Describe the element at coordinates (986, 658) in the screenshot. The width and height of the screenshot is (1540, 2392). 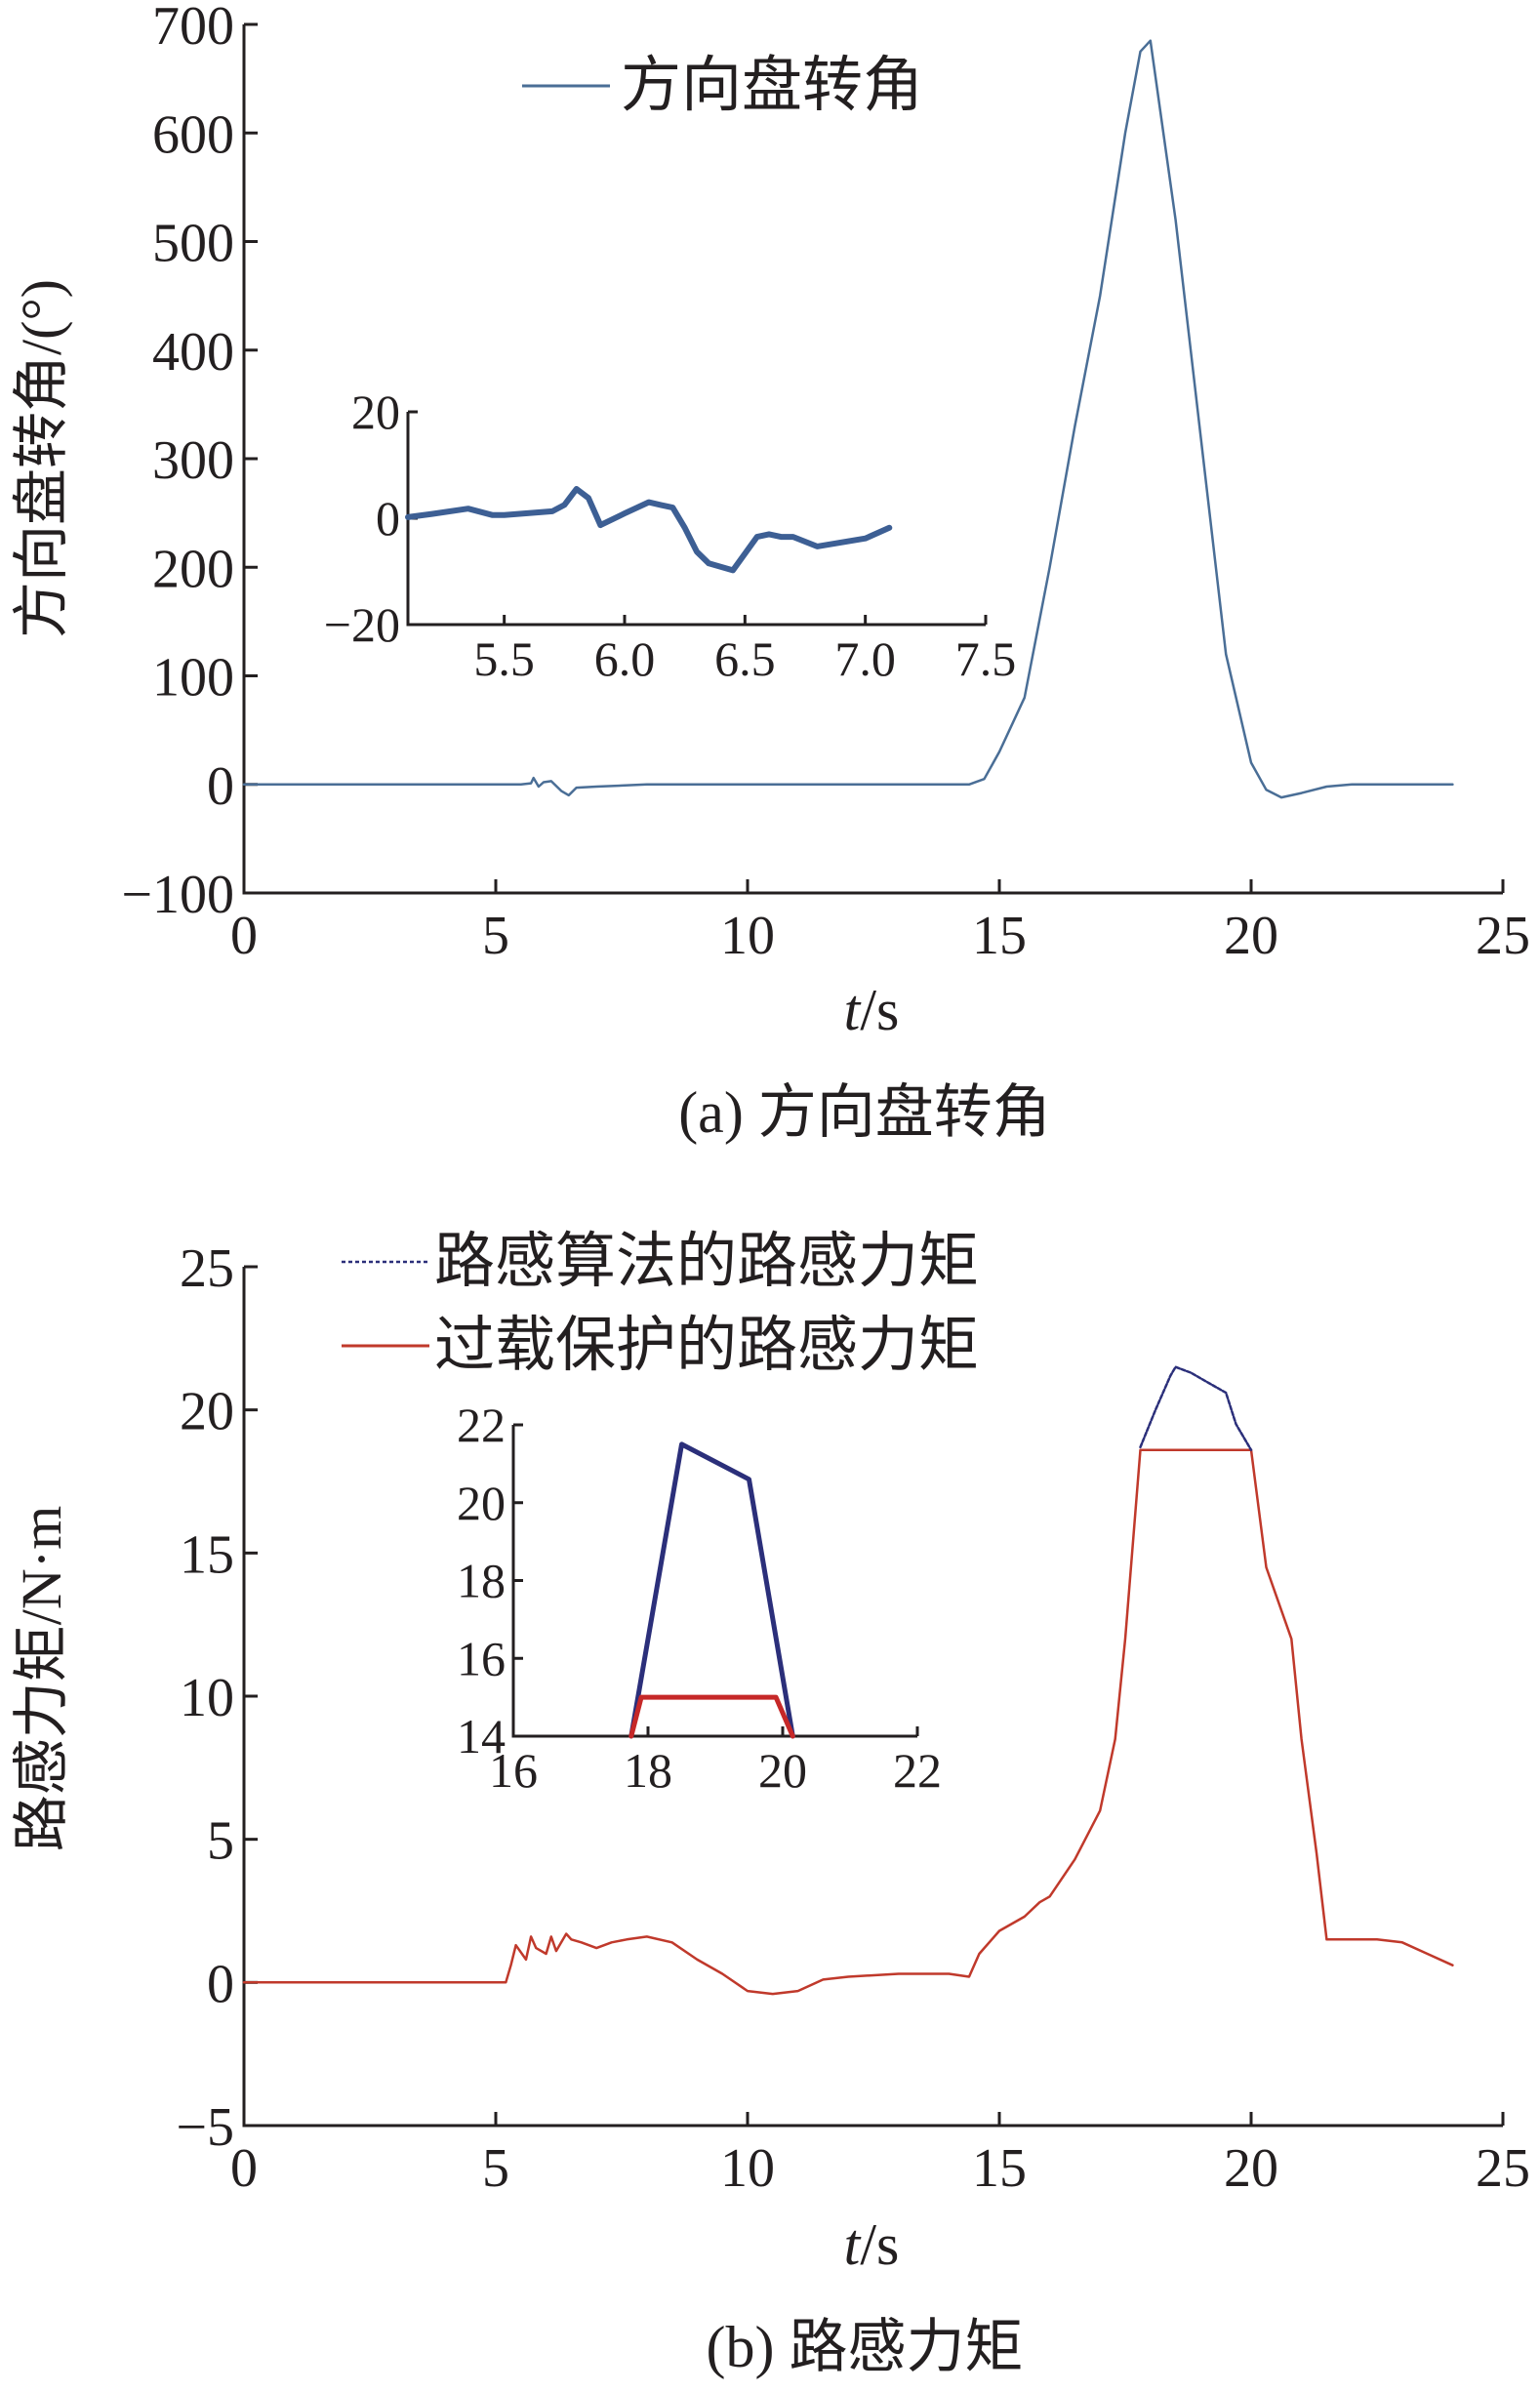
I see `panel-a-inset-xtick-label: 7.5` at that location.